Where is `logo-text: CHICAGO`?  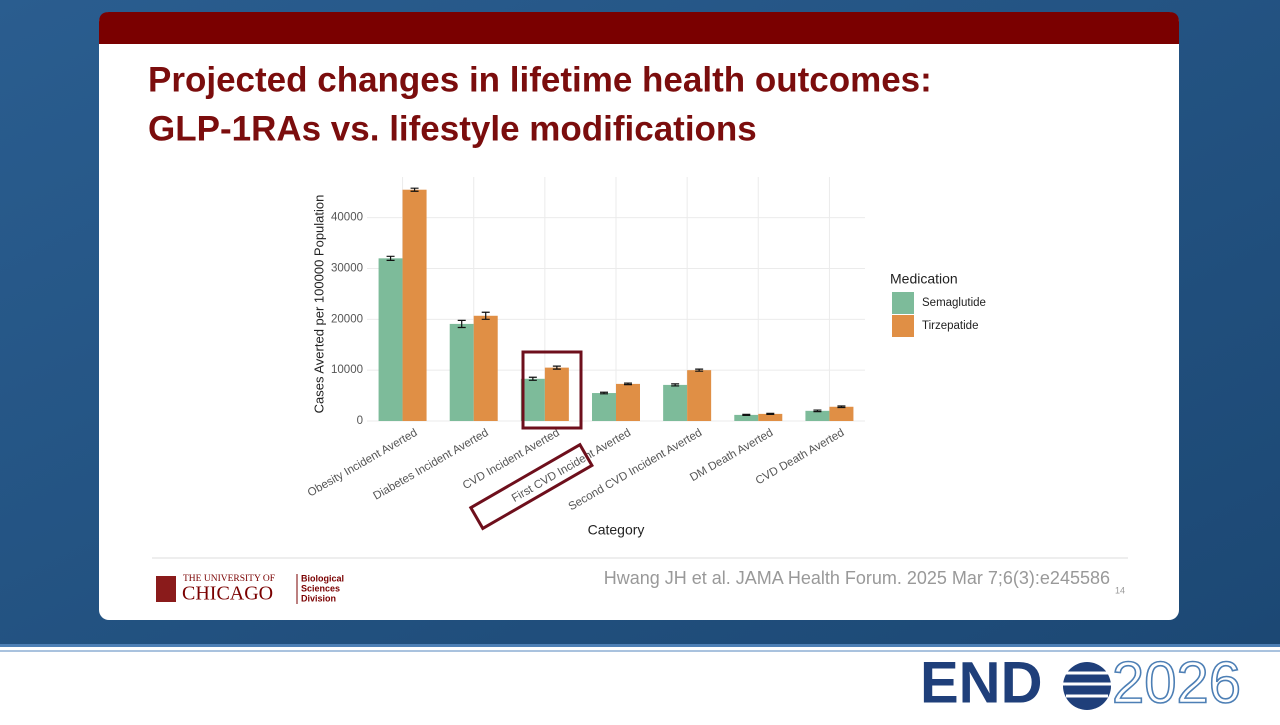 logo-text: CHICAGO is located at coordinates (227, 594).